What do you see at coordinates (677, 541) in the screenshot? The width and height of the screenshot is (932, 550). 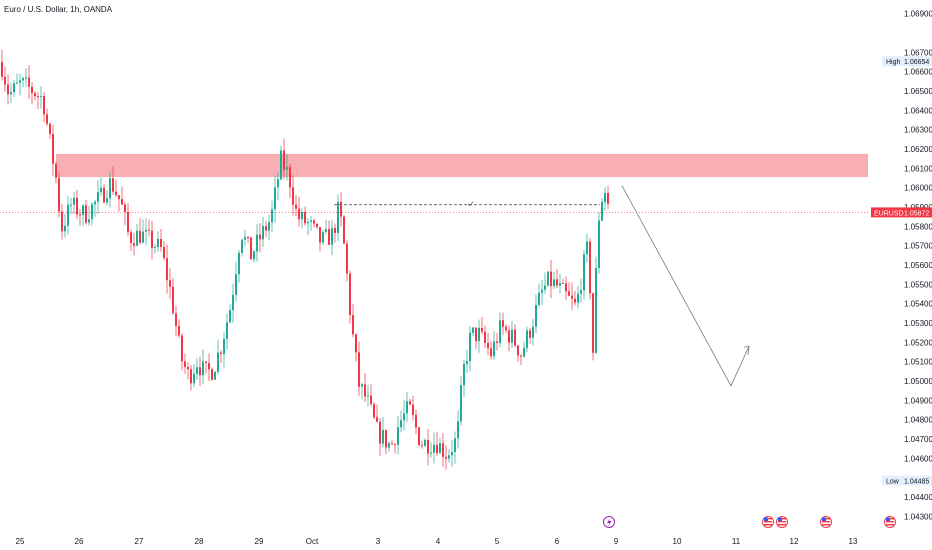 I see `x-tick-label: 10` at bounding box center [677, 541].